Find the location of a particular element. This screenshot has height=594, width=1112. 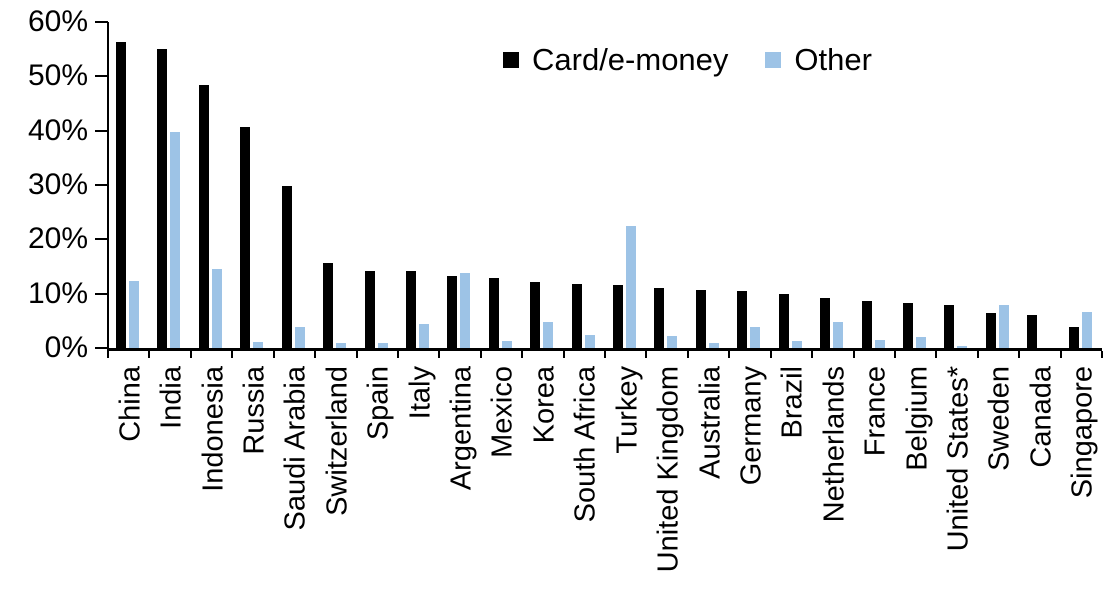

x-axis-label: India is located at coordinates (171, 397).